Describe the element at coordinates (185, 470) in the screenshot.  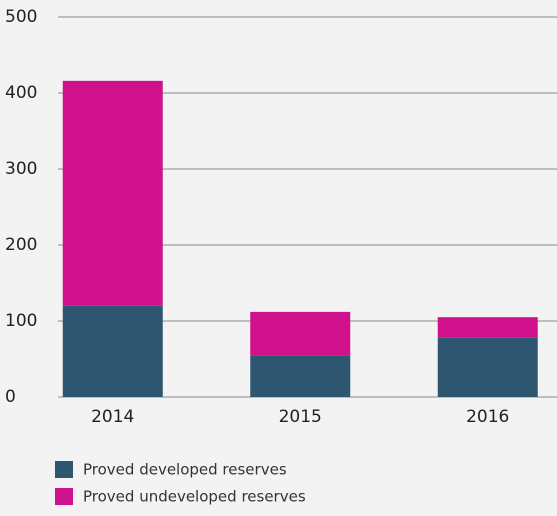
I see `legend-label: Proved developed reserves` at that location.